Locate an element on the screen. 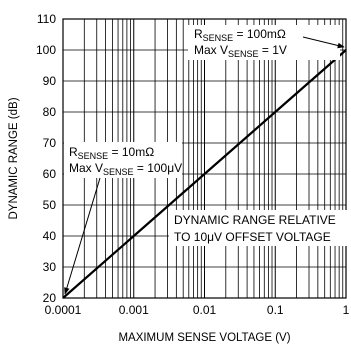 This screenshot has height=348, width=351. x-tick-label: 0.0001 is located at coordinates (63, 310).